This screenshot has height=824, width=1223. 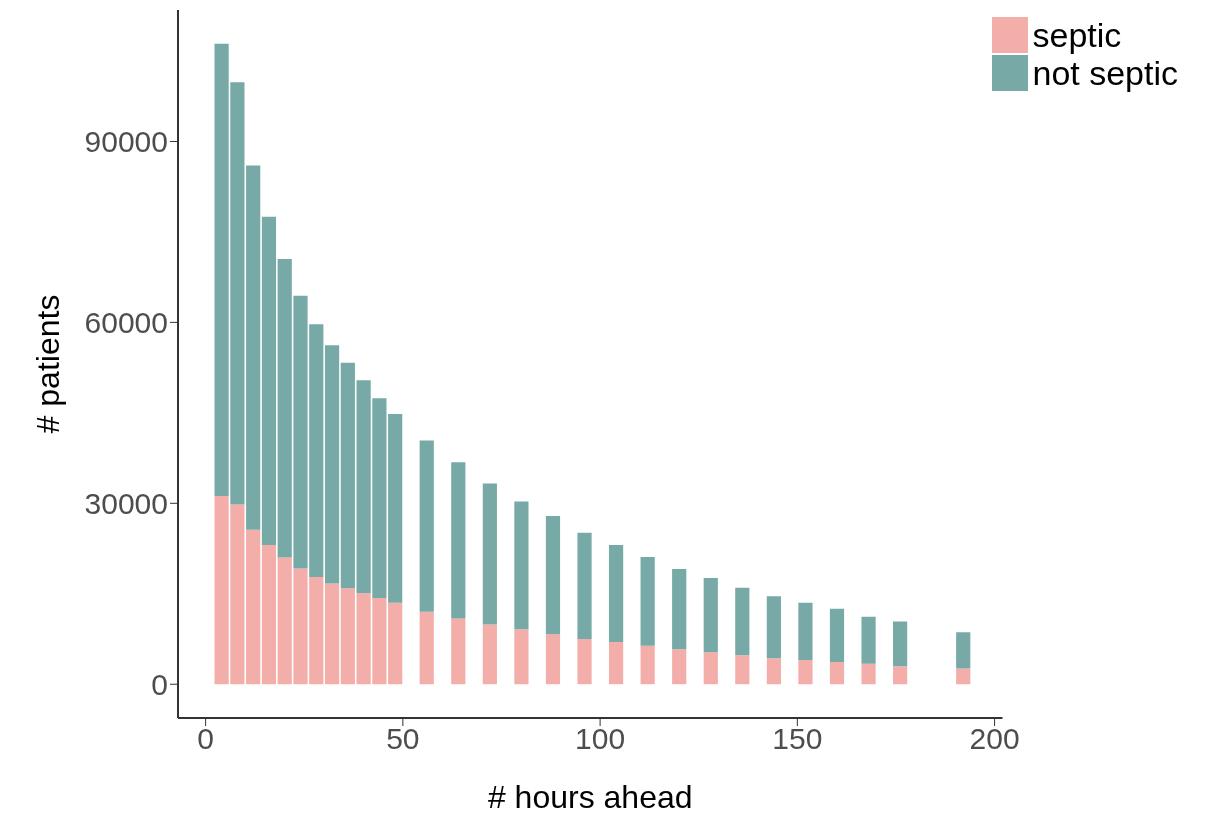 What do you see at coordinates (126, 503) in the screenshot?
I see `y-tick-label: 30000` at bounding box center [126, 503].